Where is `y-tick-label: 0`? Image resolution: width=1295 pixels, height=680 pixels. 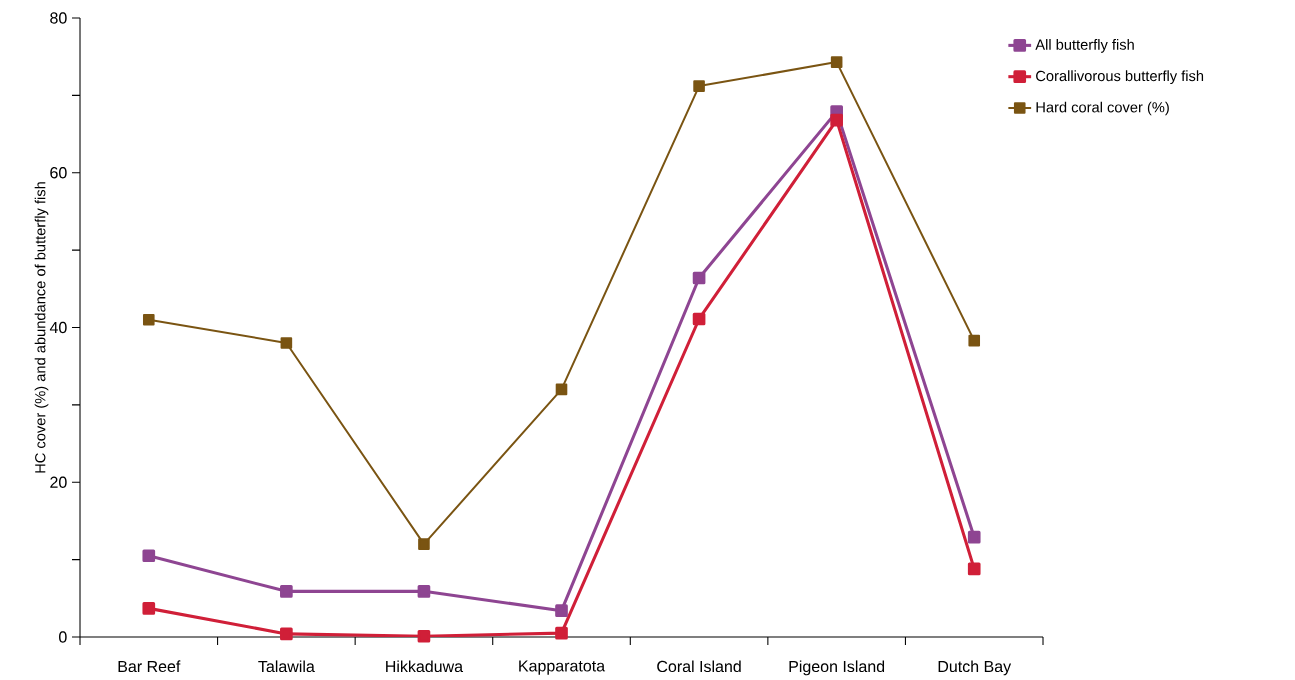
y-tick-label: 0 is located at coordinates (63, 637).